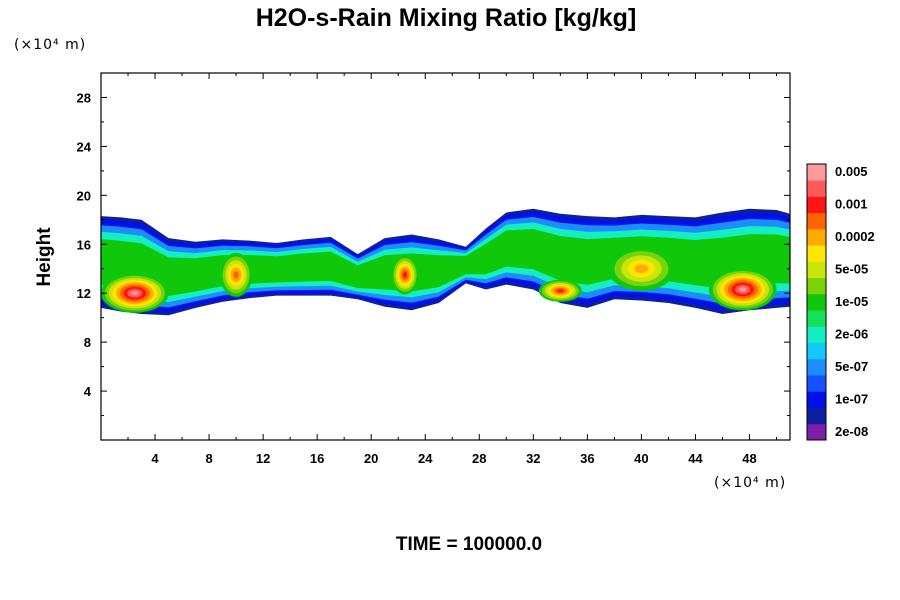  I want to click on chart-title: H2O-s-Rain Mixing Ratio [kg/kg], so click(446, 18).